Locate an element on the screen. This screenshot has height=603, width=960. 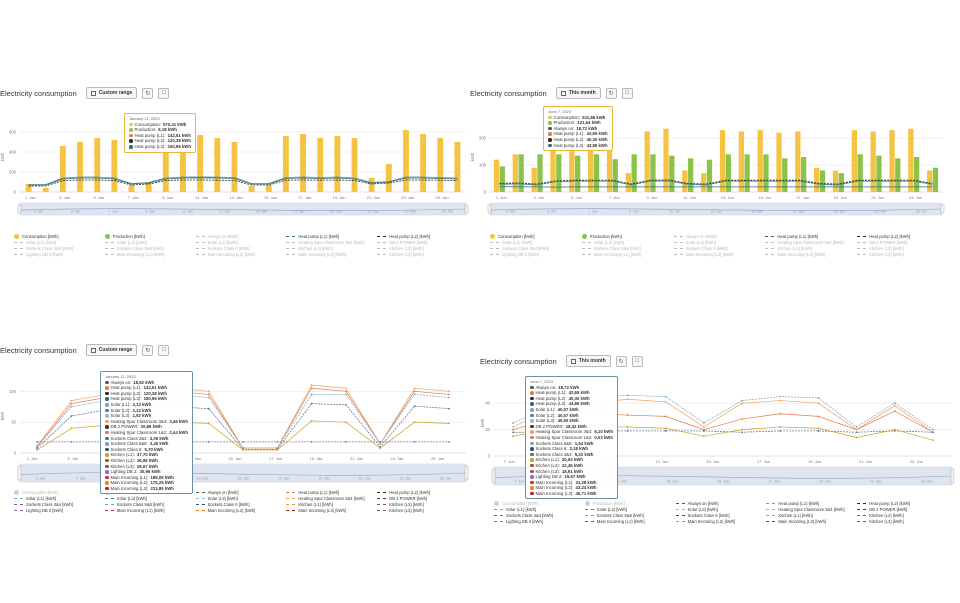
x-tick-label: 21. Jan is located at coordinates (356, 458).